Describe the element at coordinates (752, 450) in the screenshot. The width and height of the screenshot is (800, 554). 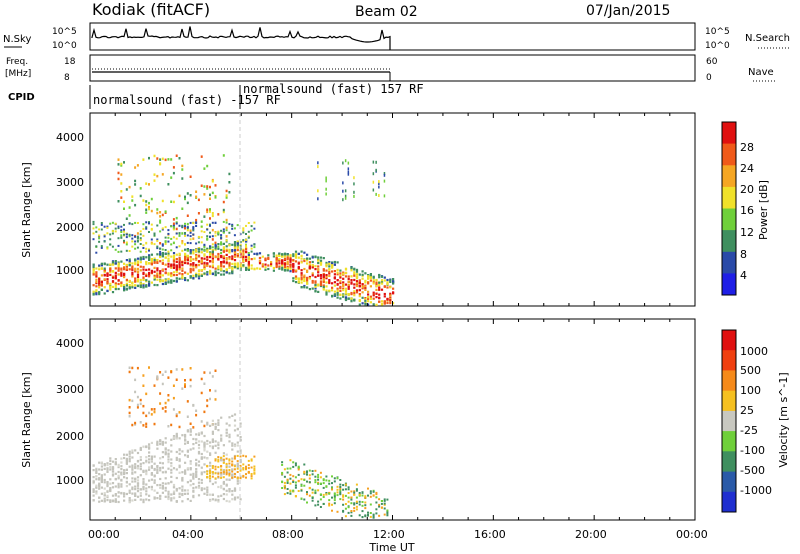
I see `vel-cbar-tick-5: -100` at that location.